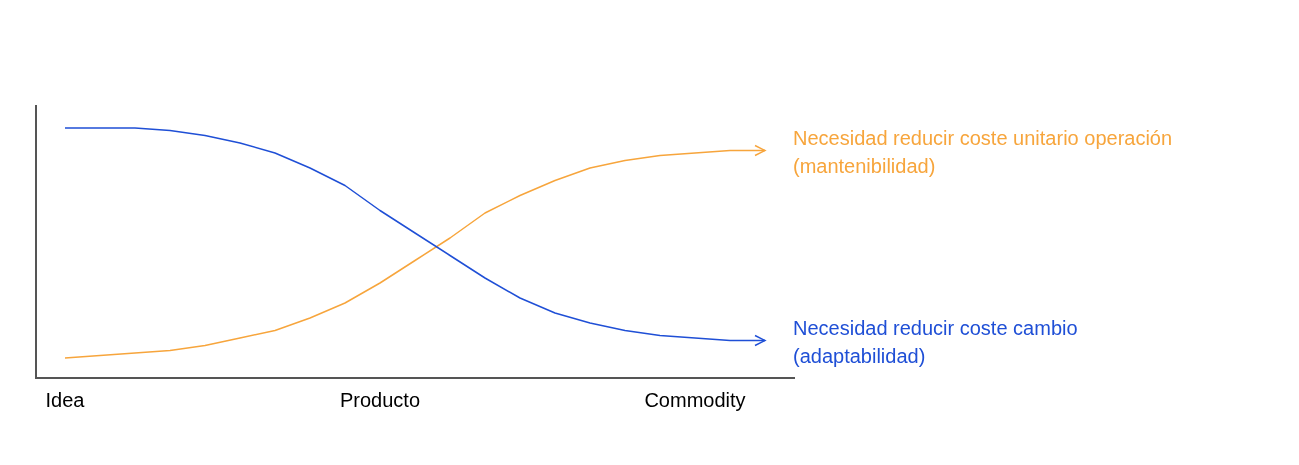  What do you see at coordinates (695, 400) in the screenshot?
I see `x-tick-label: Commodity` at bounding box center [695, 400].